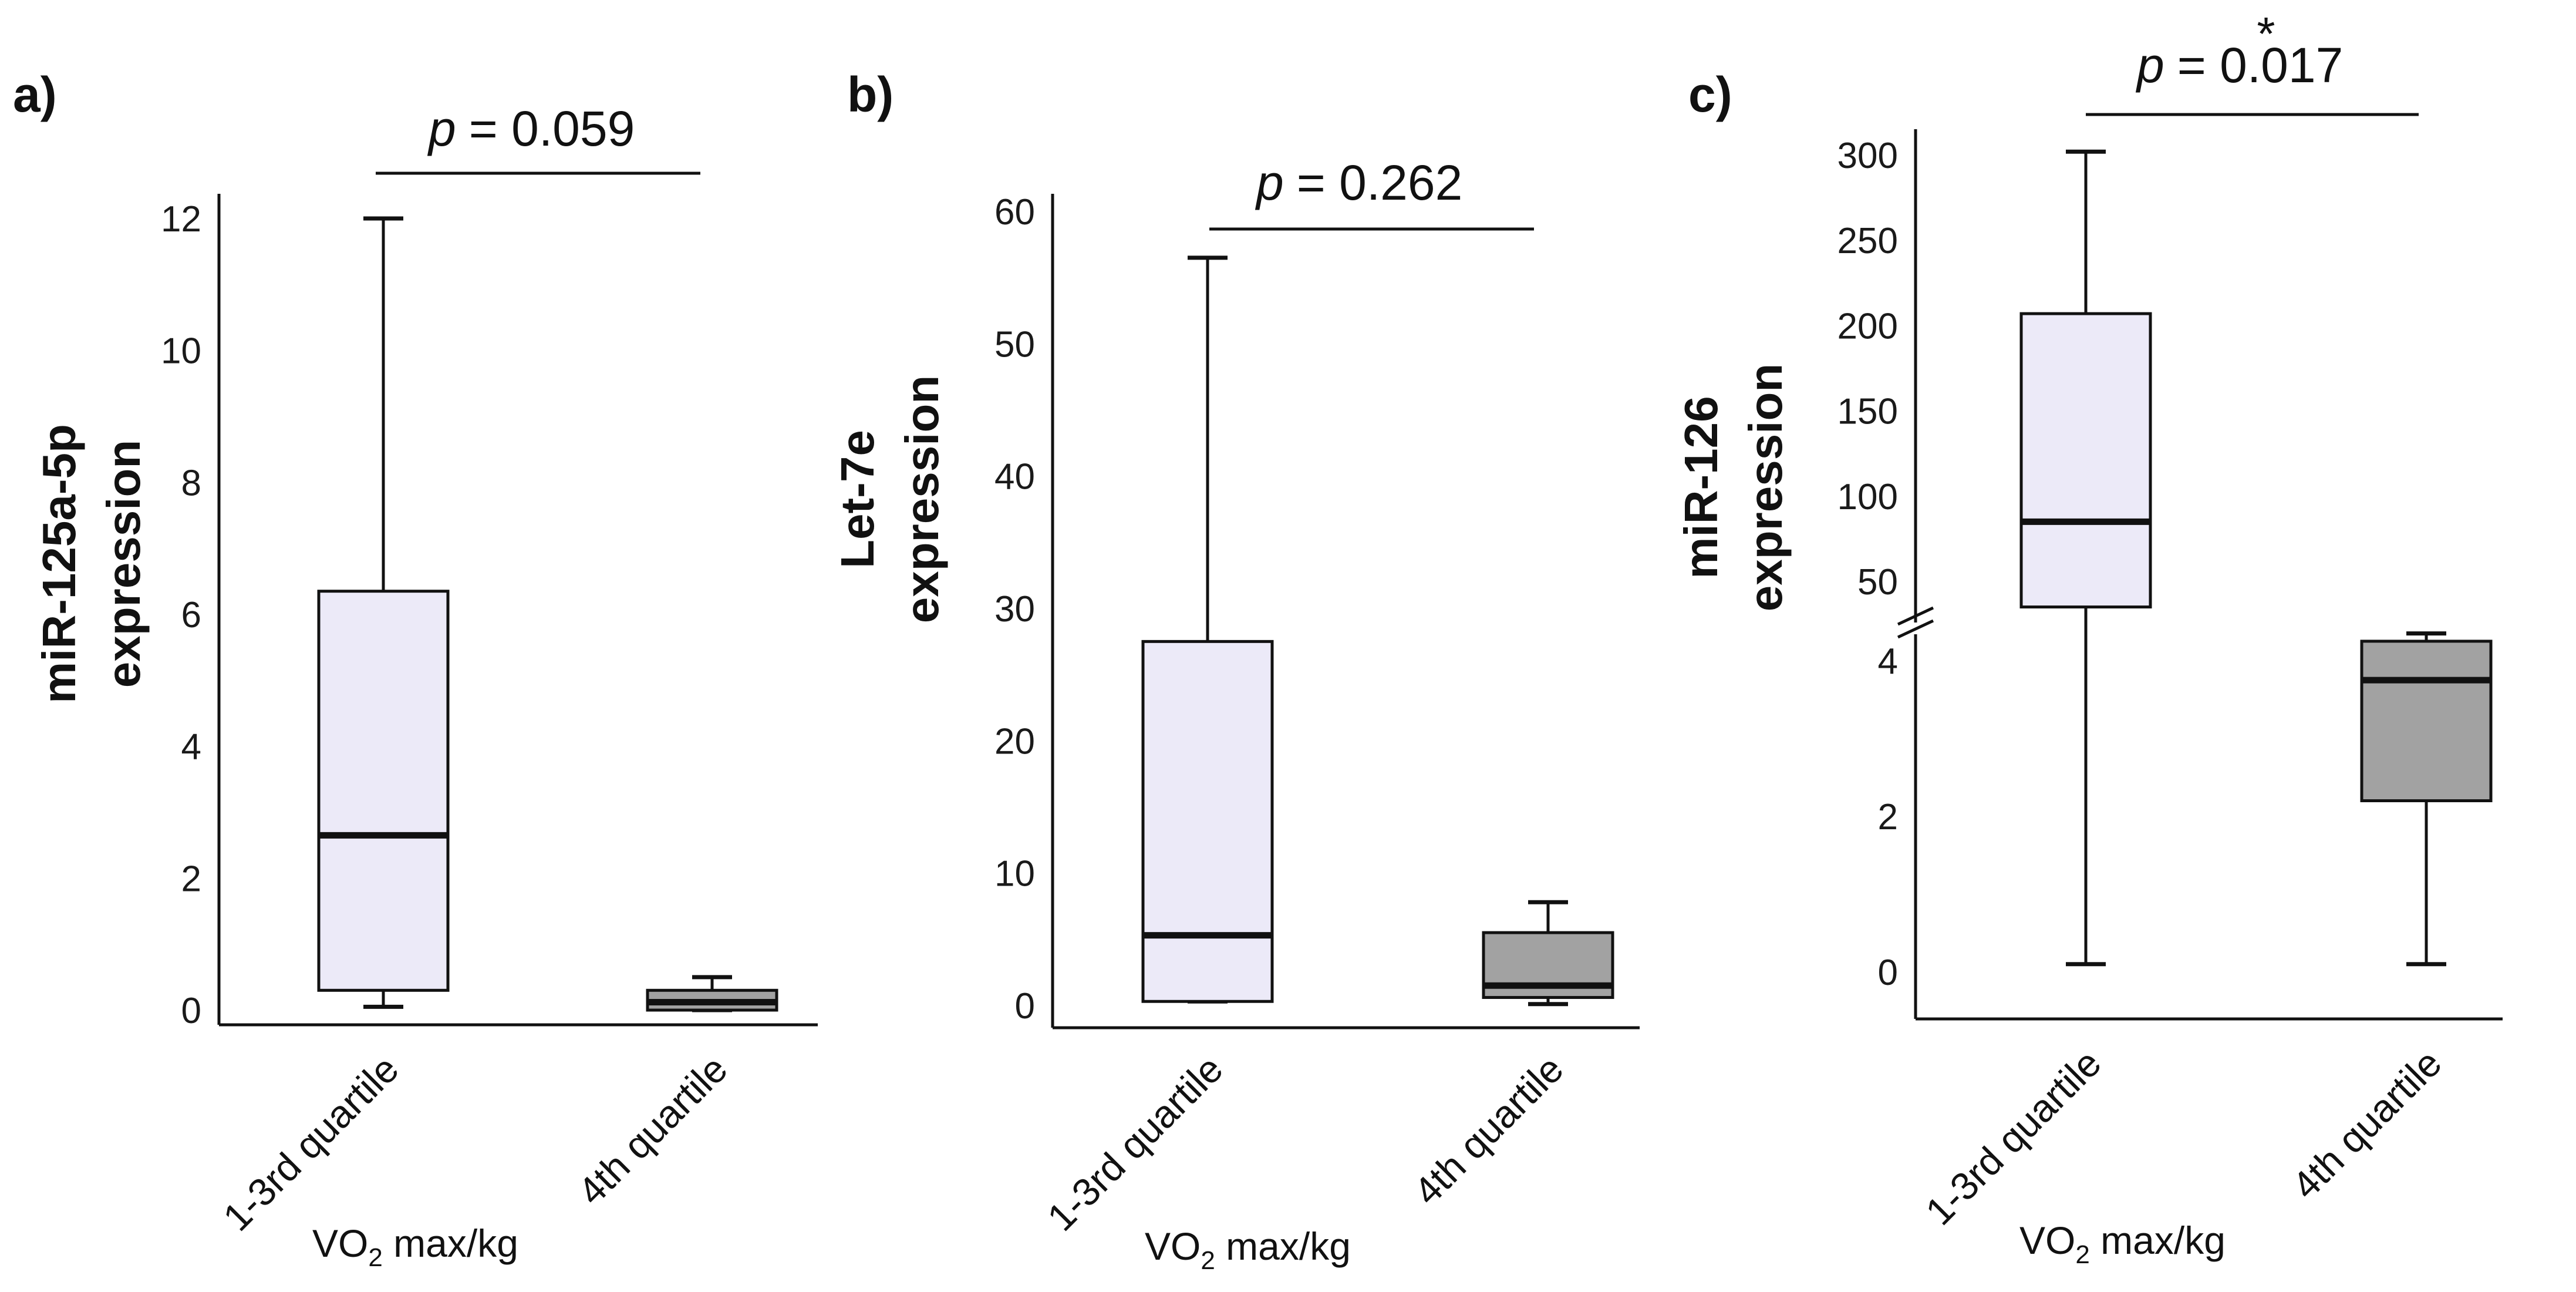  I want to click on y-tick-label: 30, so click(1015, 609).